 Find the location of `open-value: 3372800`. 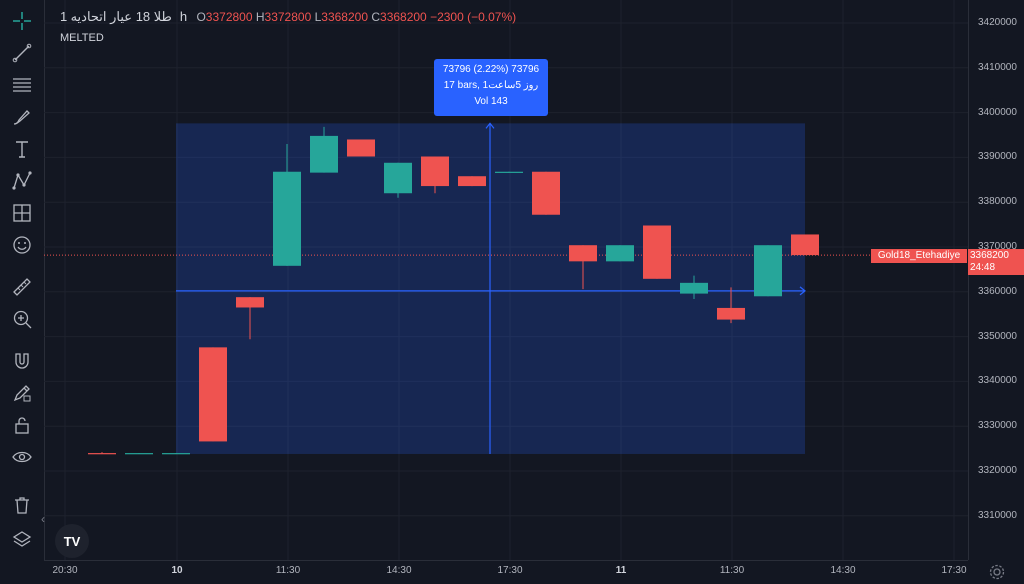

open-value: 3372800 is located at coordinates (229, 17).